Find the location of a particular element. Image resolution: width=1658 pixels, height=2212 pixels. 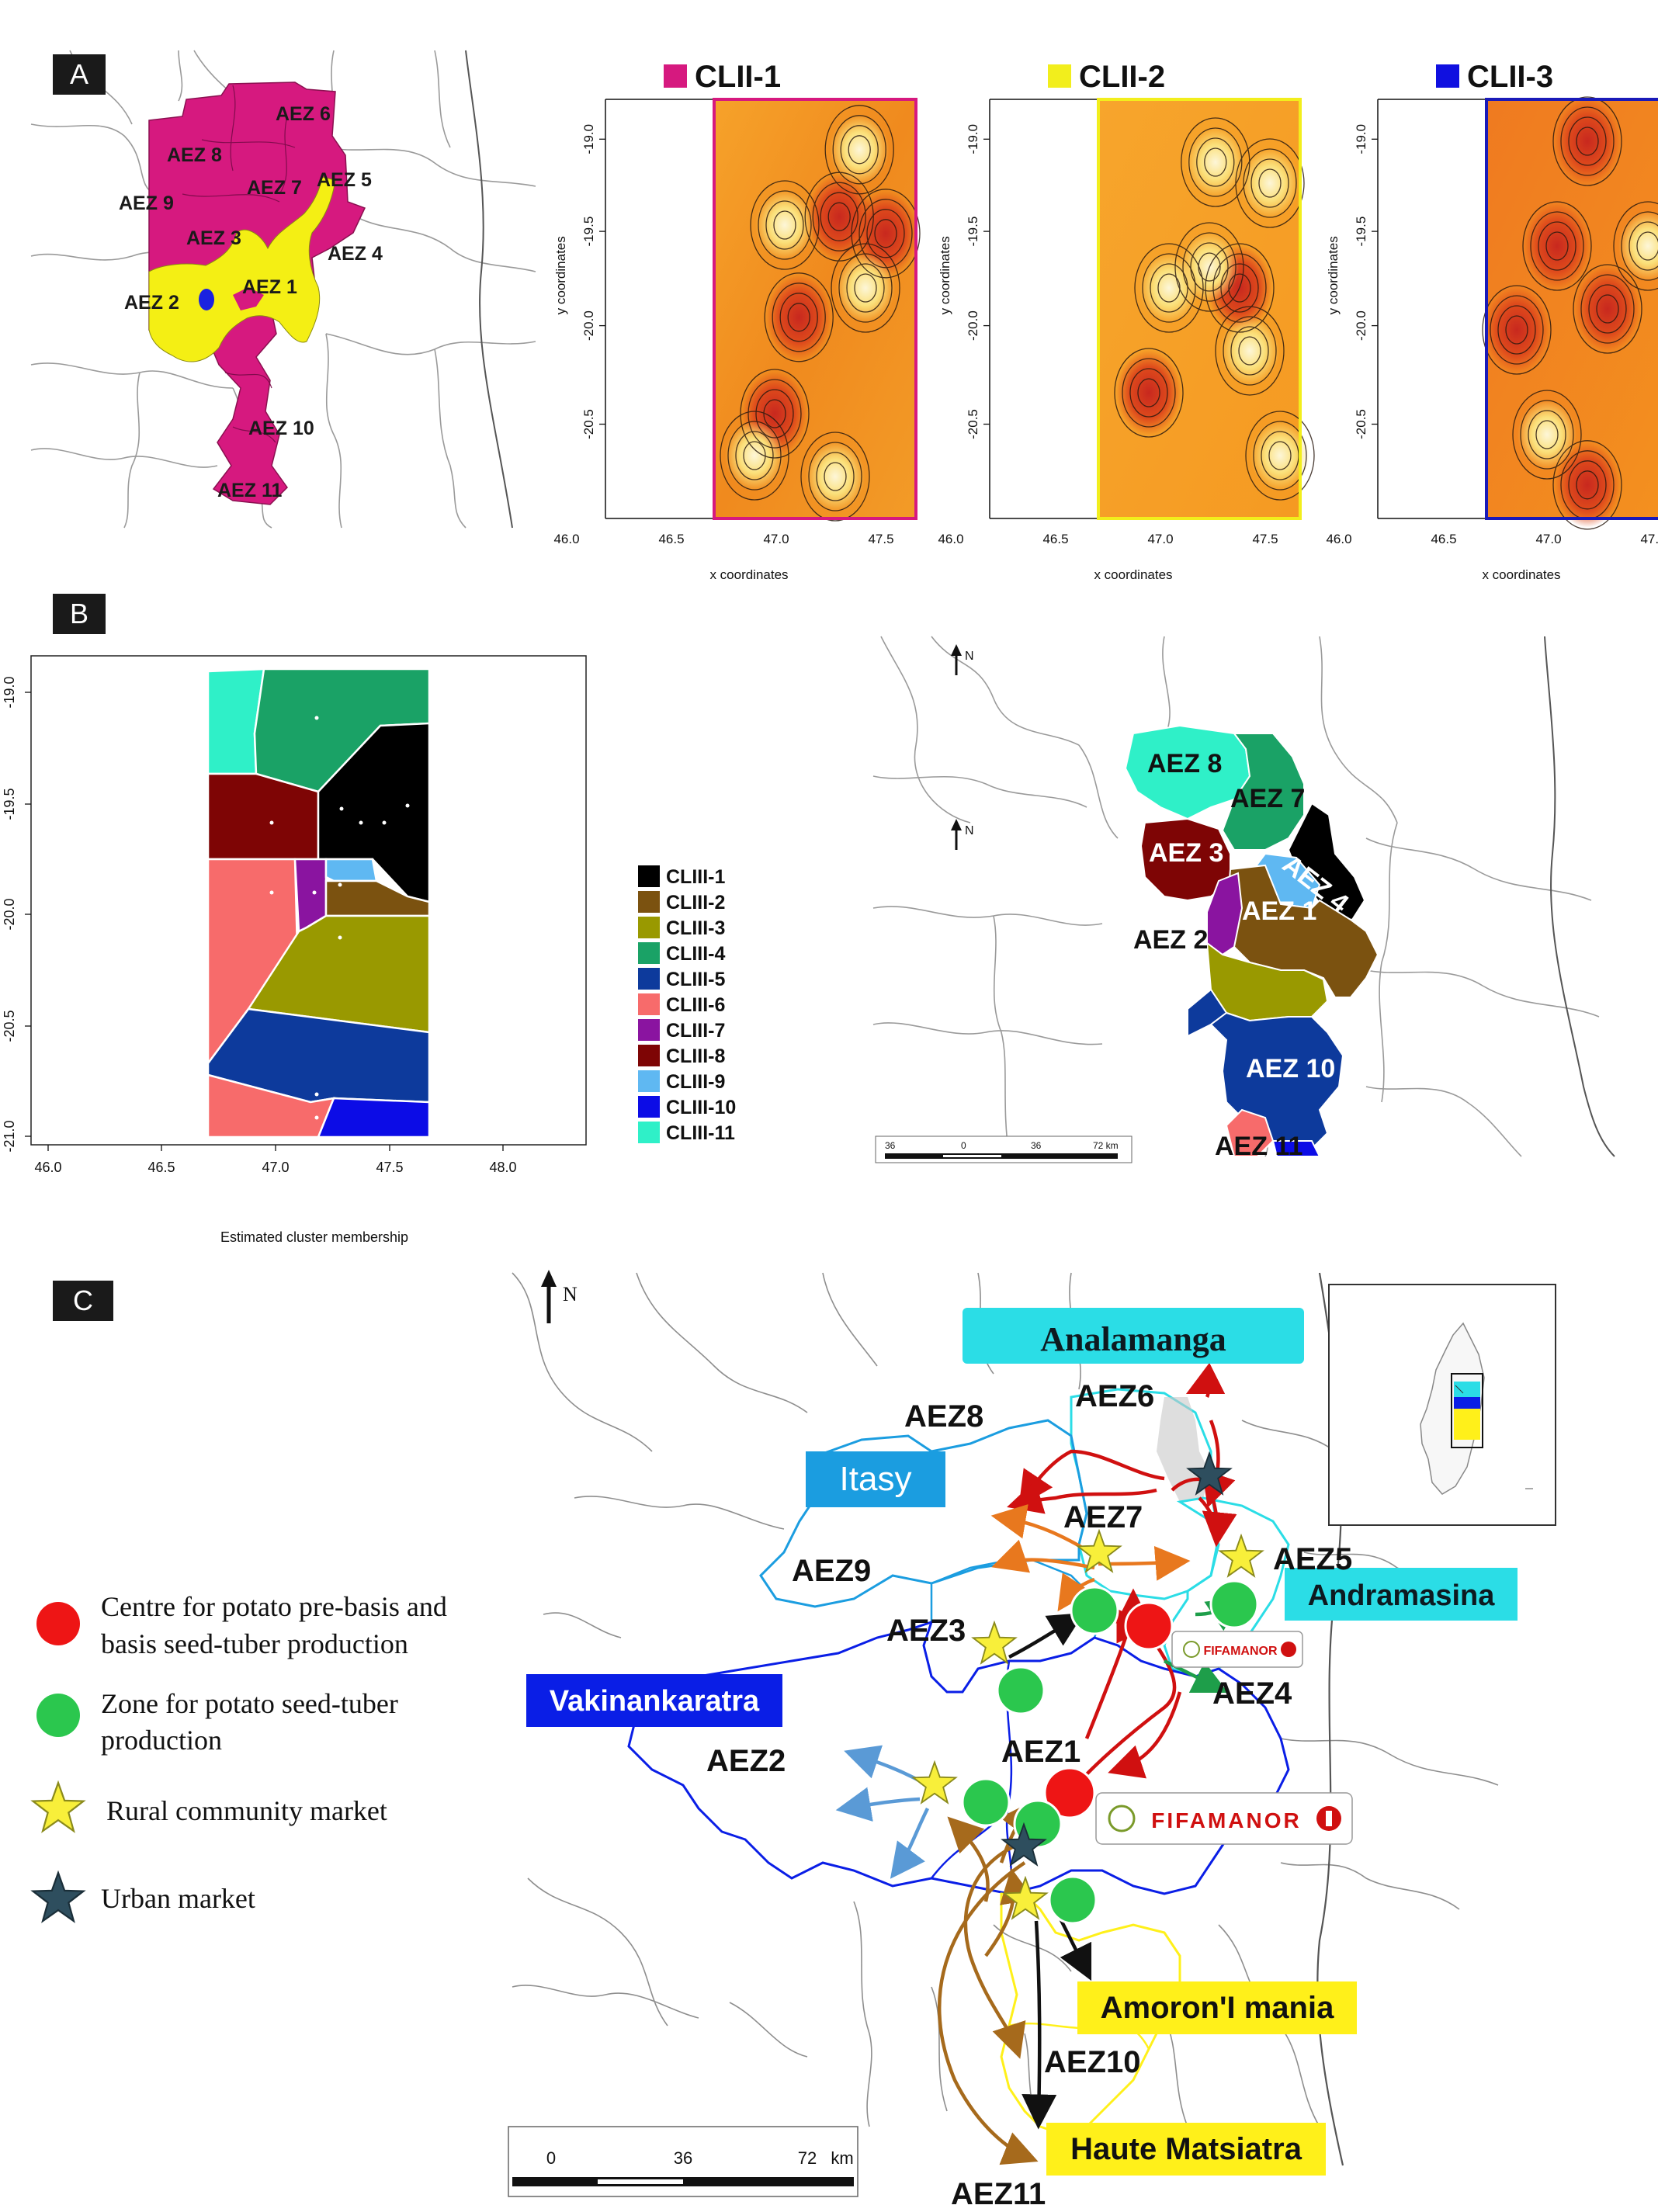

clii-1-xtick-2: 47.0 is located at coordinates (776, 539).